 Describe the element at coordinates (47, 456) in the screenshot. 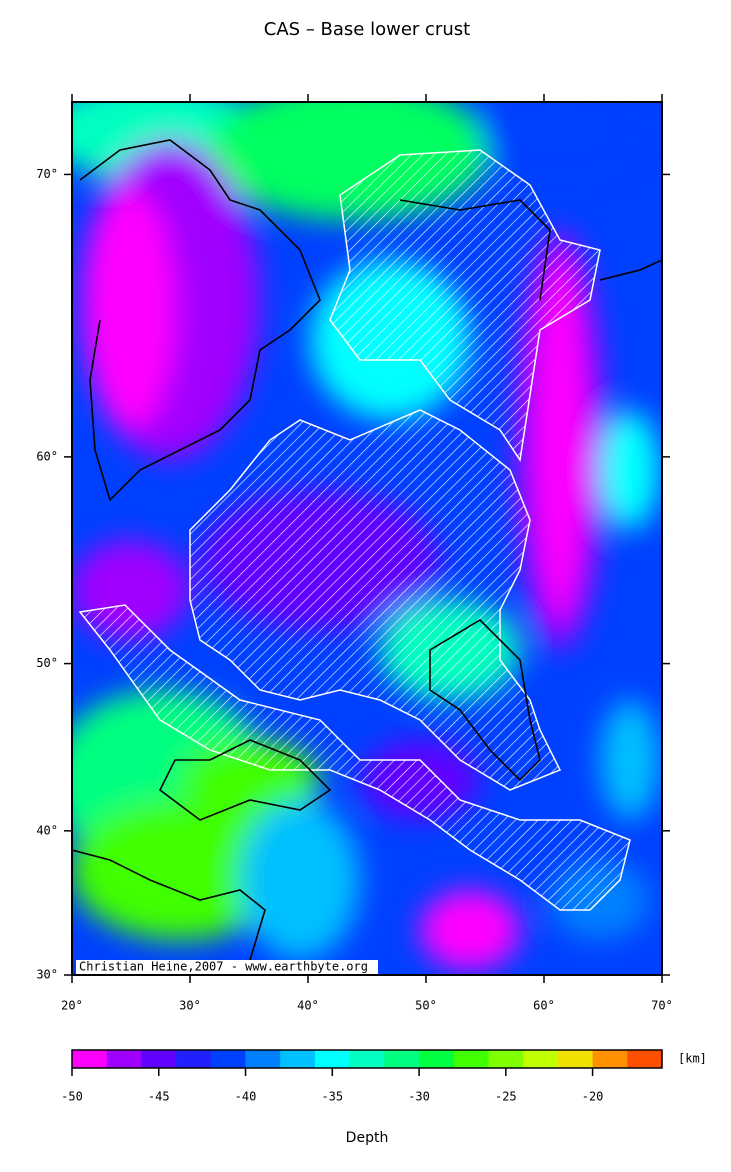

I see `y-tick-label: 60°` at that location.